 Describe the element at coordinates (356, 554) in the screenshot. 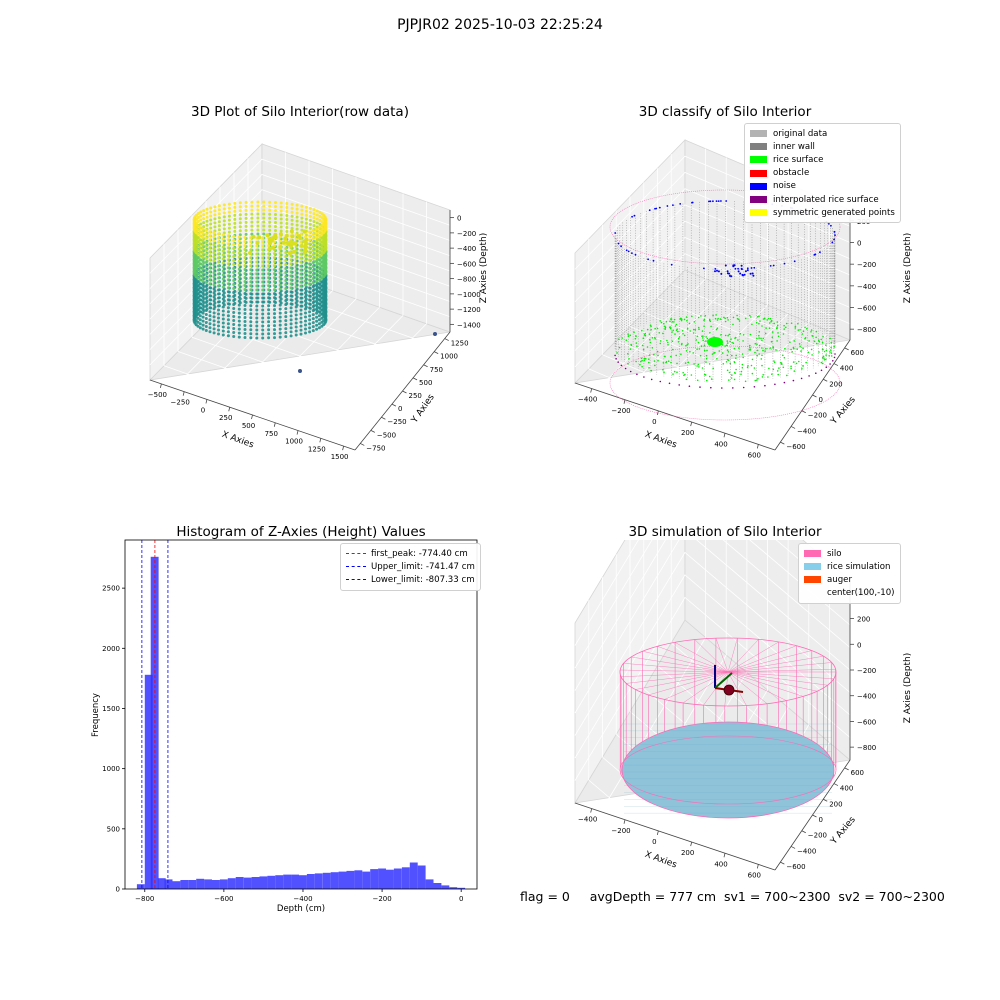

I see `legend-line-sample` at that location.